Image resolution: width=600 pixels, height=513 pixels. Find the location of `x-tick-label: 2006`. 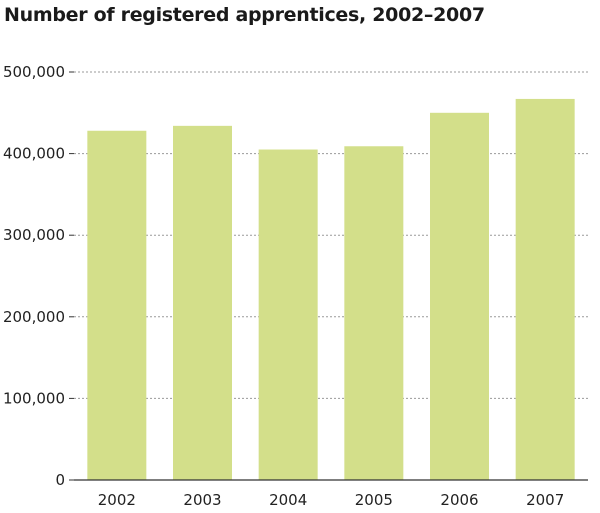

x-tick-label: 2006 is located at coordinates (459, 500).